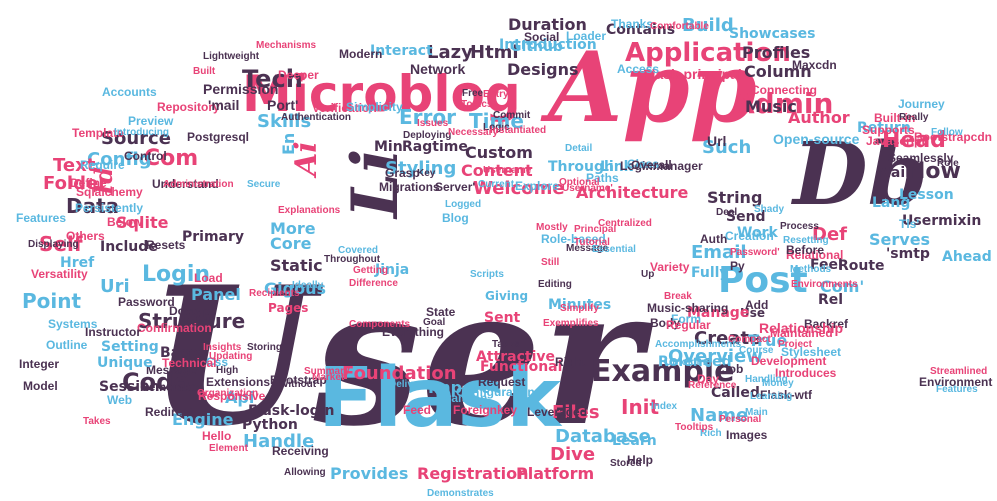 This screenshot has height=501, width=997. I want to click on word-80: Com', so click(842, 286).